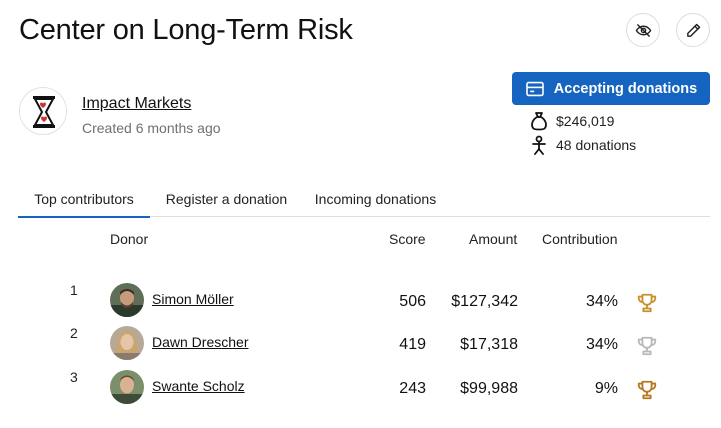 The width and height of the screenshot is (721, 428). I want to click on money-bag-icon, so click(539, 121).